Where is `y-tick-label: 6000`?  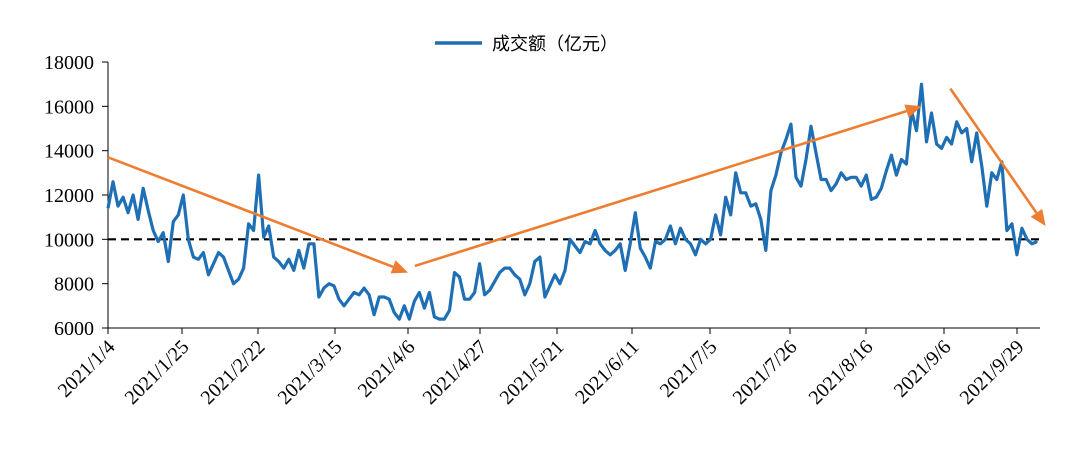
y-tick-label: 6000 is located at coordinates (74, 329).